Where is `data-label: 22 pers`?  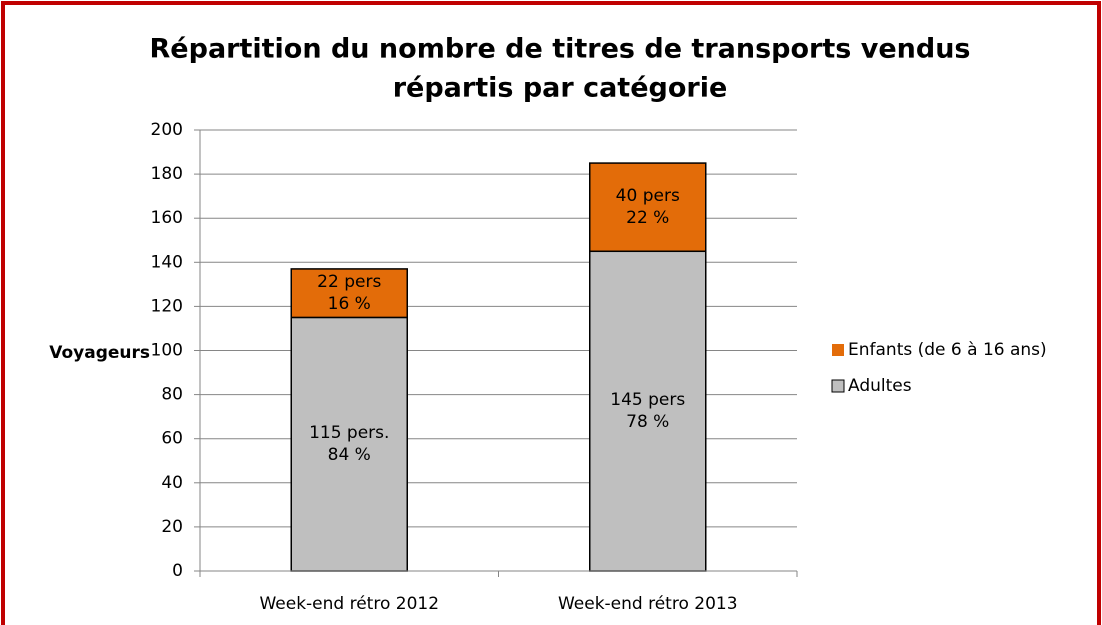 data-label: 22 pers is located at coordinates (349, 282).